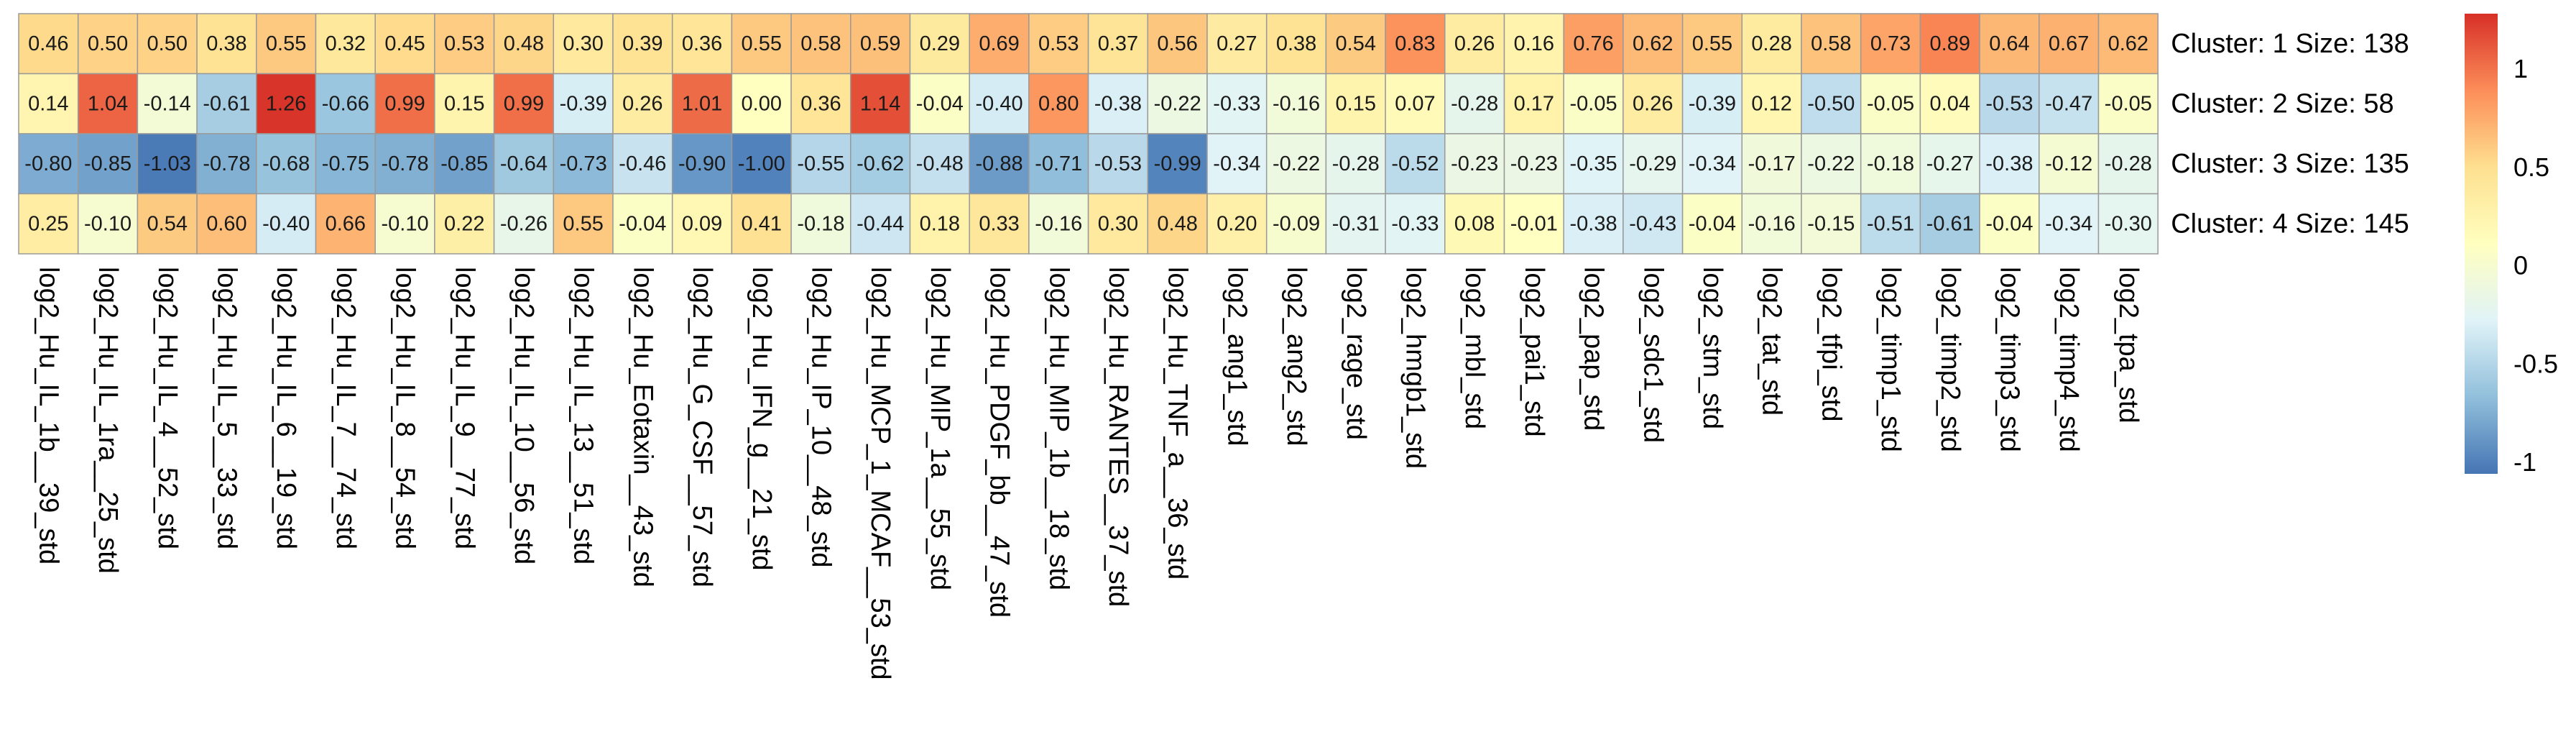 This screenshot has width=2576, height=737. Describe the element at coordinates (2290, 164) in the screenshot. I see `row-label: Cluster: 3 Size: 135` at that location.